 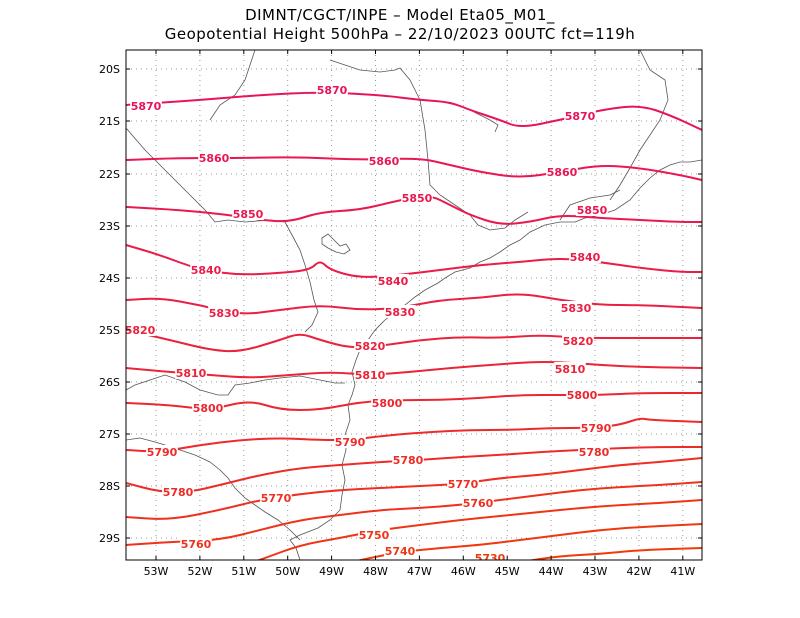 I want to click on lon-label-44W: 44W, so click(x=551, y=571).